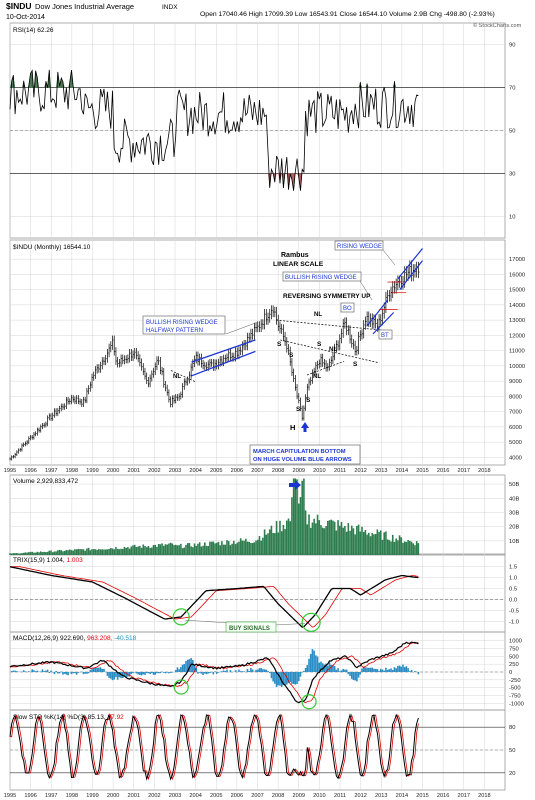 This screenshot has height=800, width=535. I want to click on volume-bars, so click(214, 516).